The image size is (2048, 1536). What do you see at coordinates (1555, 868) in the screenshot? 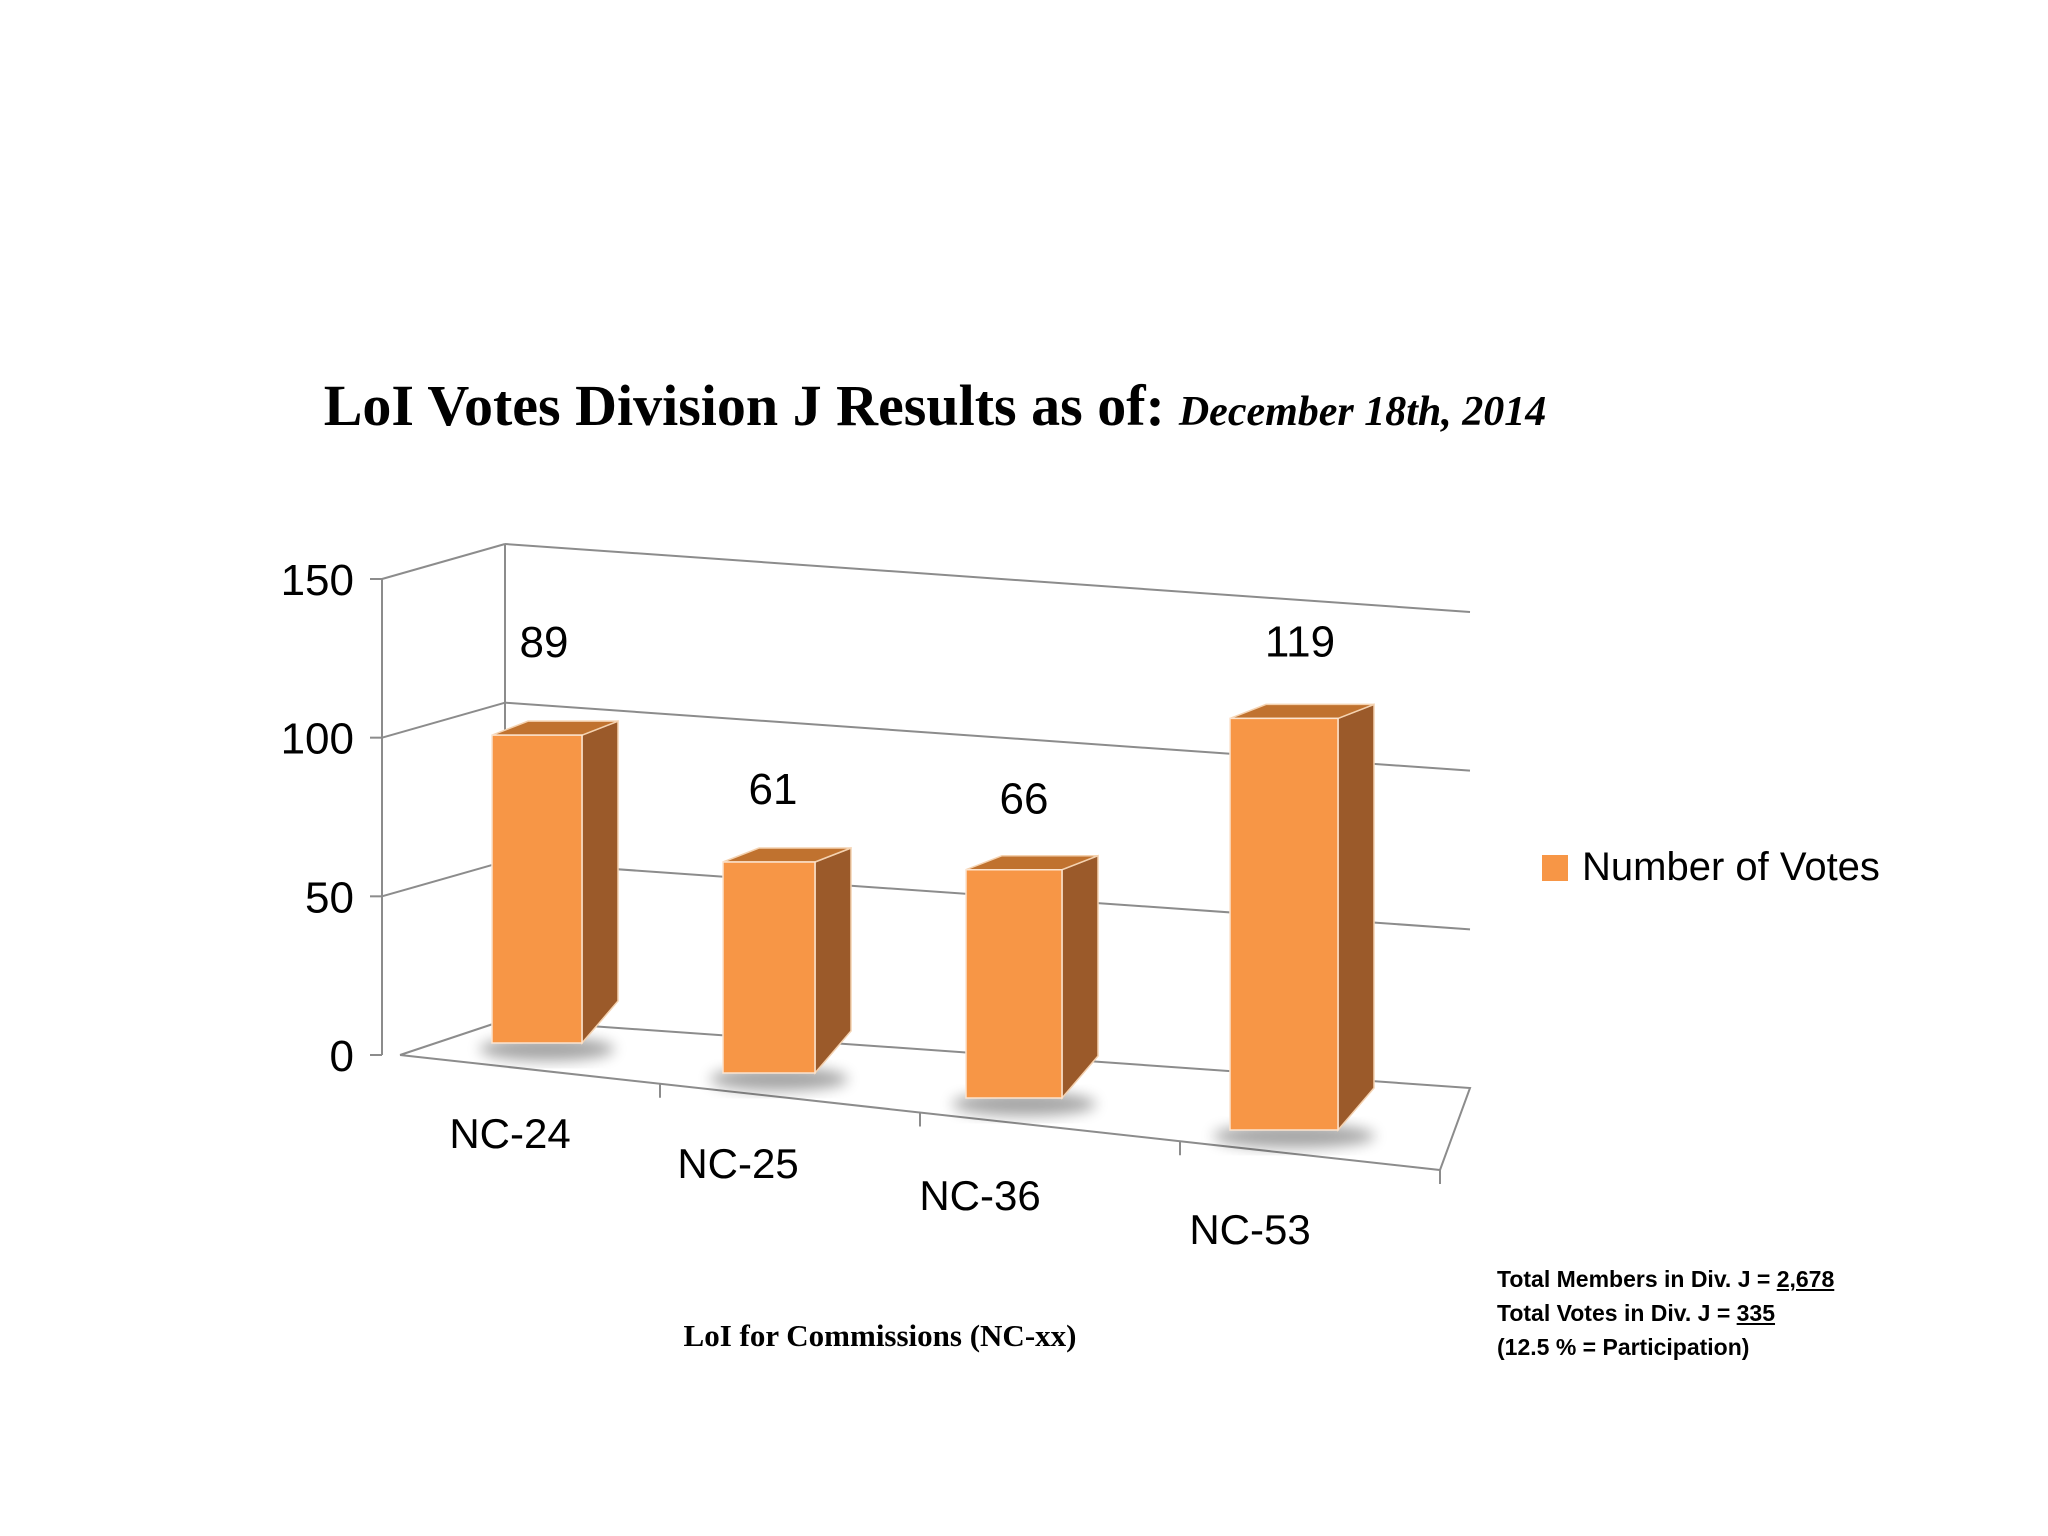
I see `legend-swatch` at bounding box center [1555, 868].